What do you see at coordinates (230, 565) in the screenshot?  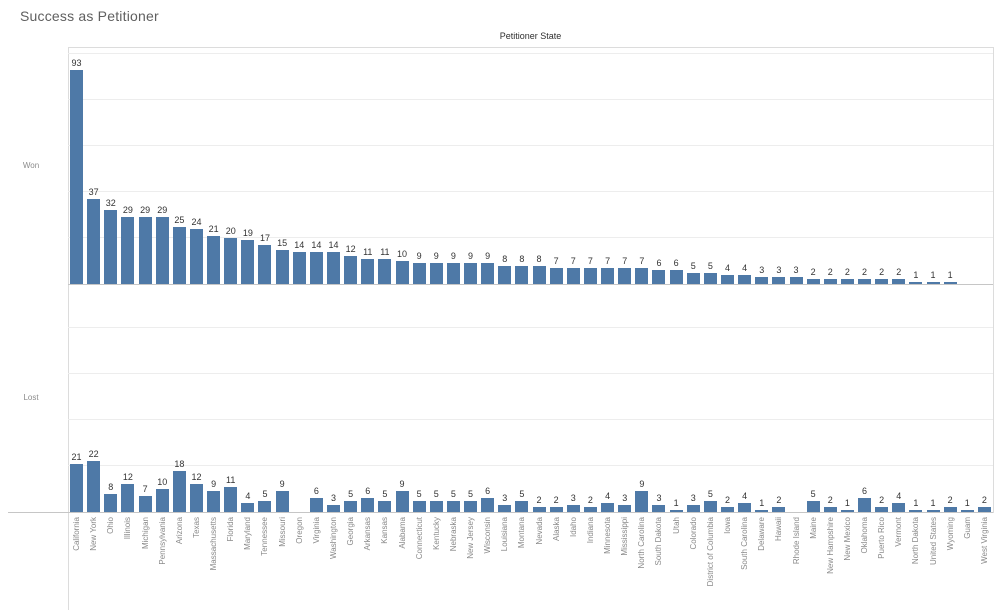 I see `x-axis-label: Florida` at bounding box center [230, 565].